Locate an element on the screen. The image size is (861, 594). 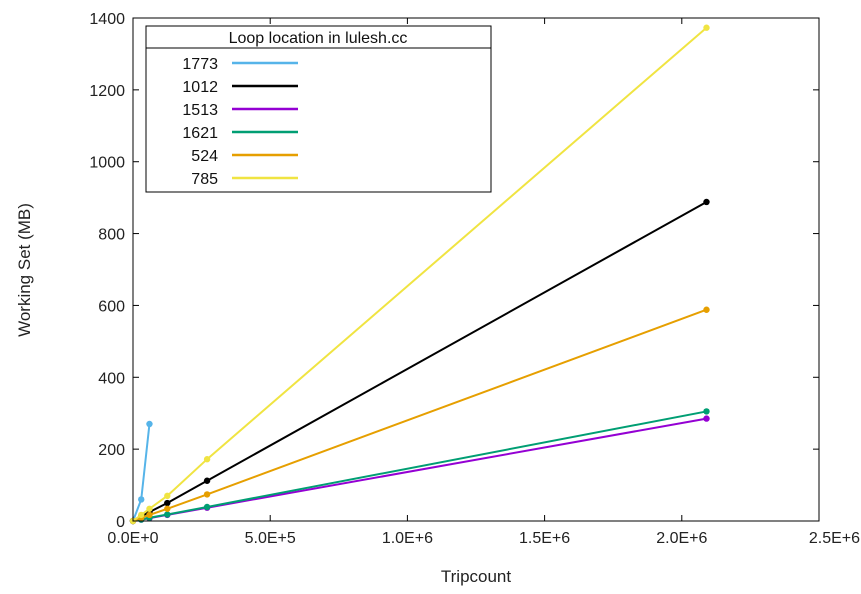
y-axis-label: Working Set (MB) is located at coordinates (24, 270).